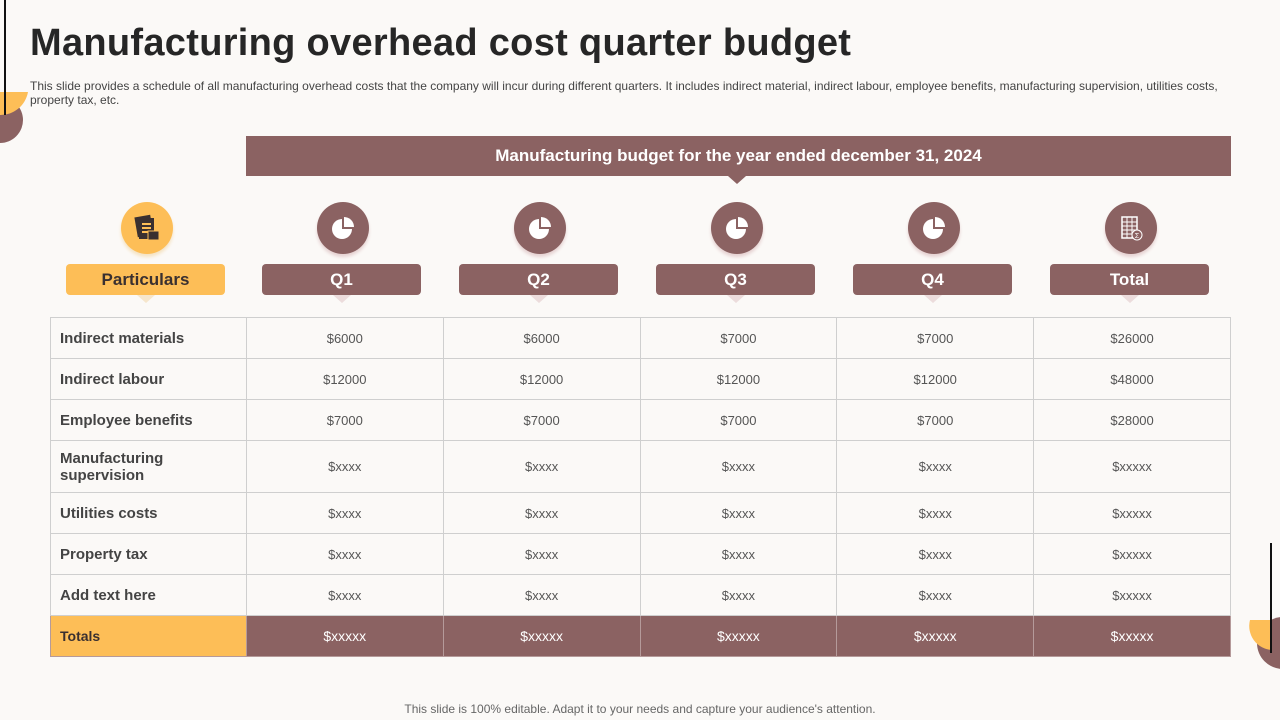 The image size is (1280, 720). I want to click on header-label: Particulars, so click(145, 279).